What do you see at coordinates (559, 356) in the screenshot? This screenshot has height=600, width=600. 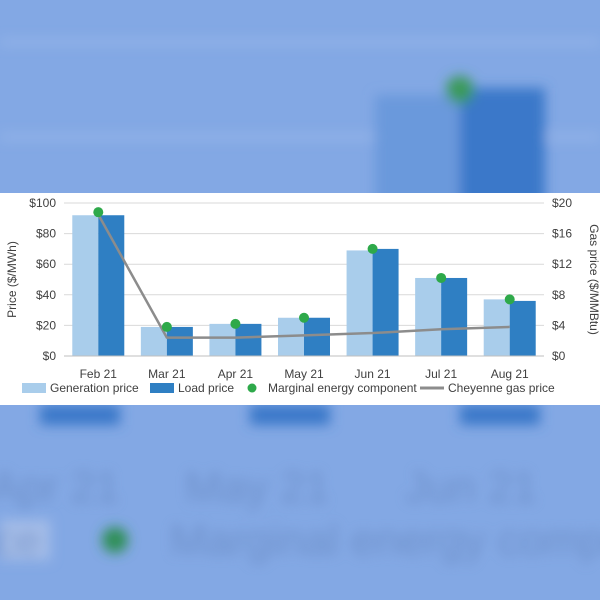 I see `y2-tick-label: $0` at bounding box center [559, 356].